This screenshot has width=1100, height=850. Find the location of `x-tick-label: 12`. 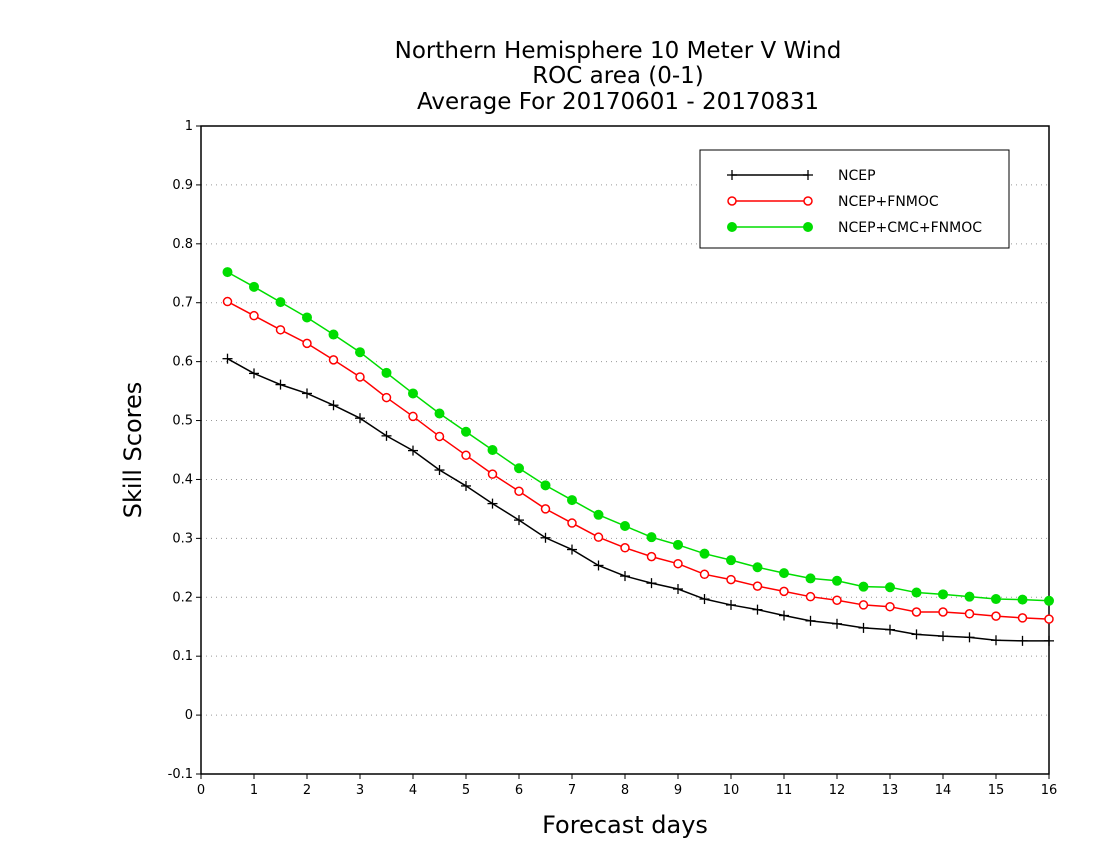

x-tick-label: 12 is located at coordinates (837, 790).